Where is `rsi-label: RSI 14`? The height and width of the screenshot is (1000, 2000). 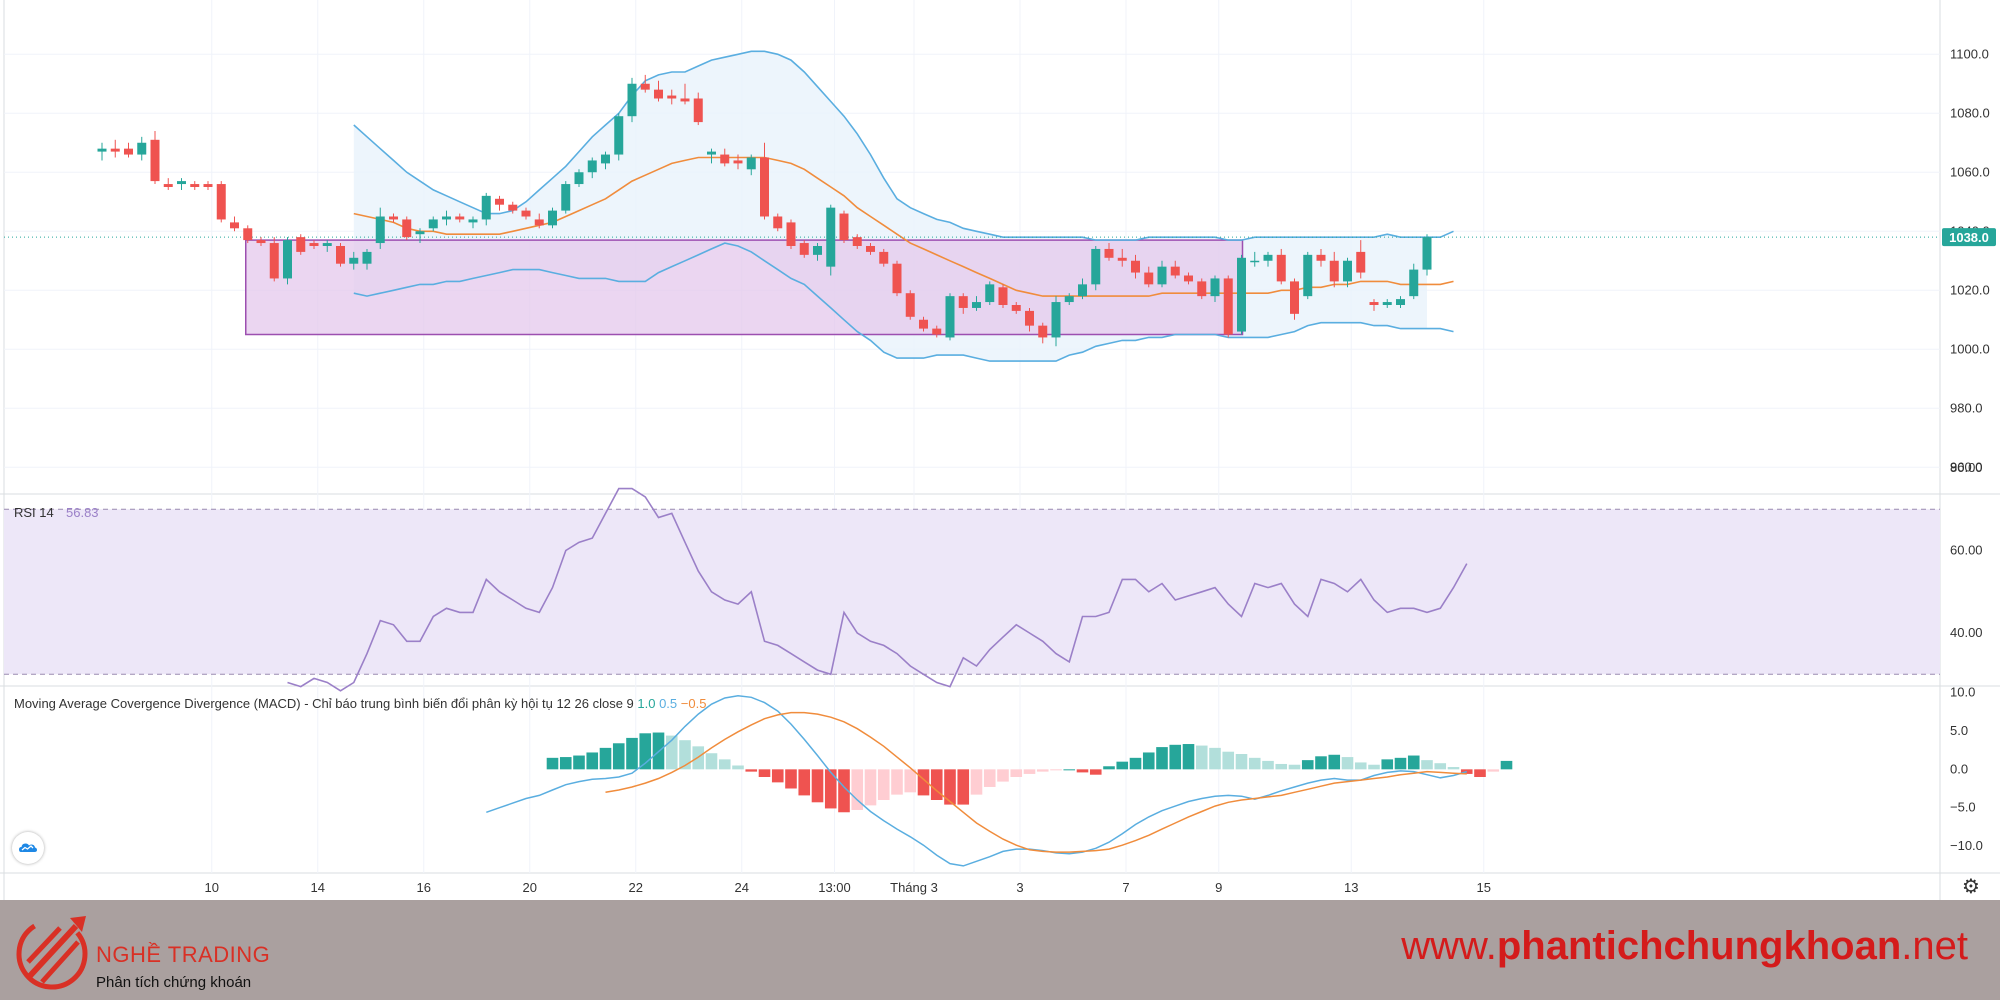 rsi-label: RSI 14 is located at coordinates (34, 512).